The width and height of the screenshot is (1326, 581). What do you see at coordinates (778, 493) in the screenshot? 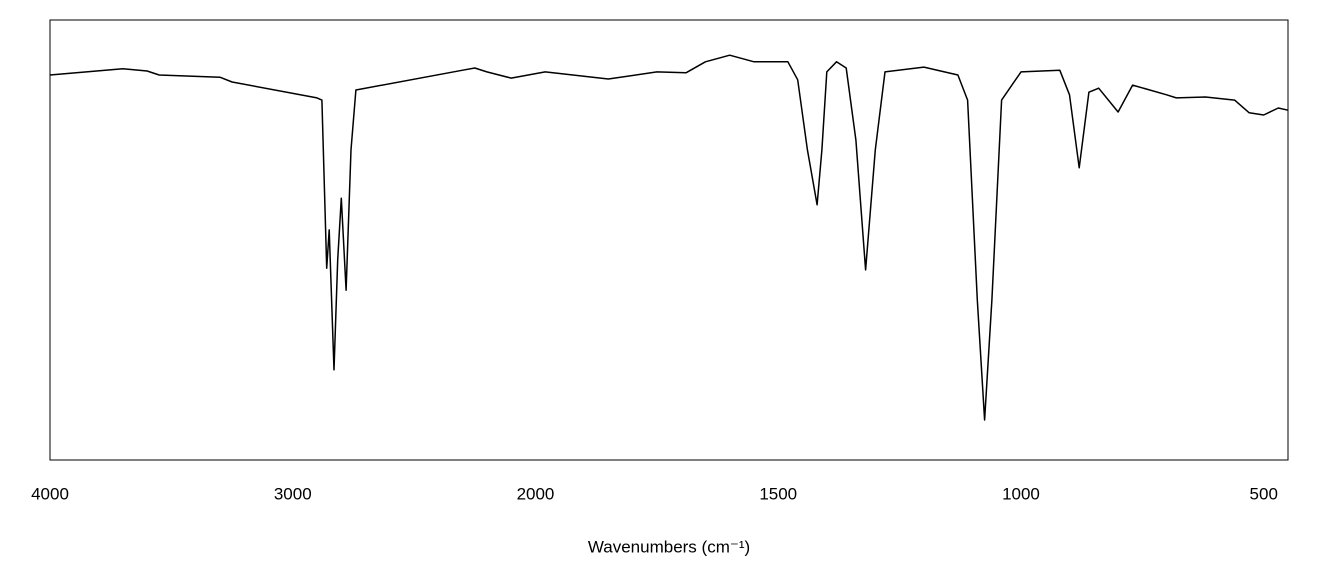
I see `x-tick-label: 1500` at bounding box center [778, 493].